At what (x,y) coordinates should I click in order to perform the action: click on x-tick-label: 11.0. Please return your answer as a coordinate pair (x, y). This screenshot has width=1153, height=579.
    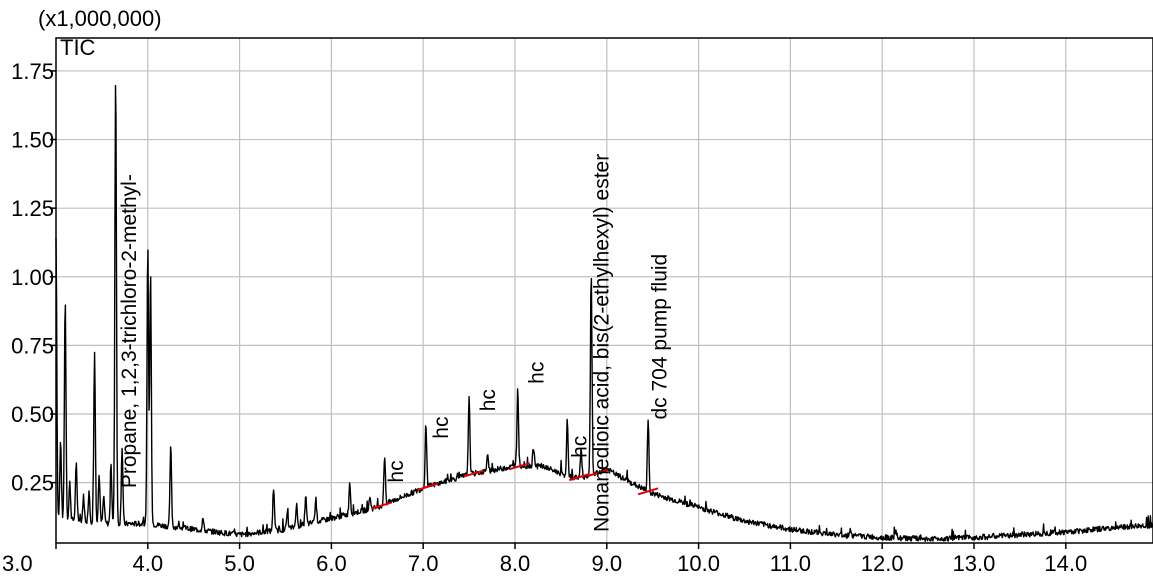
    Looking at the image, I should click on (790, 563).